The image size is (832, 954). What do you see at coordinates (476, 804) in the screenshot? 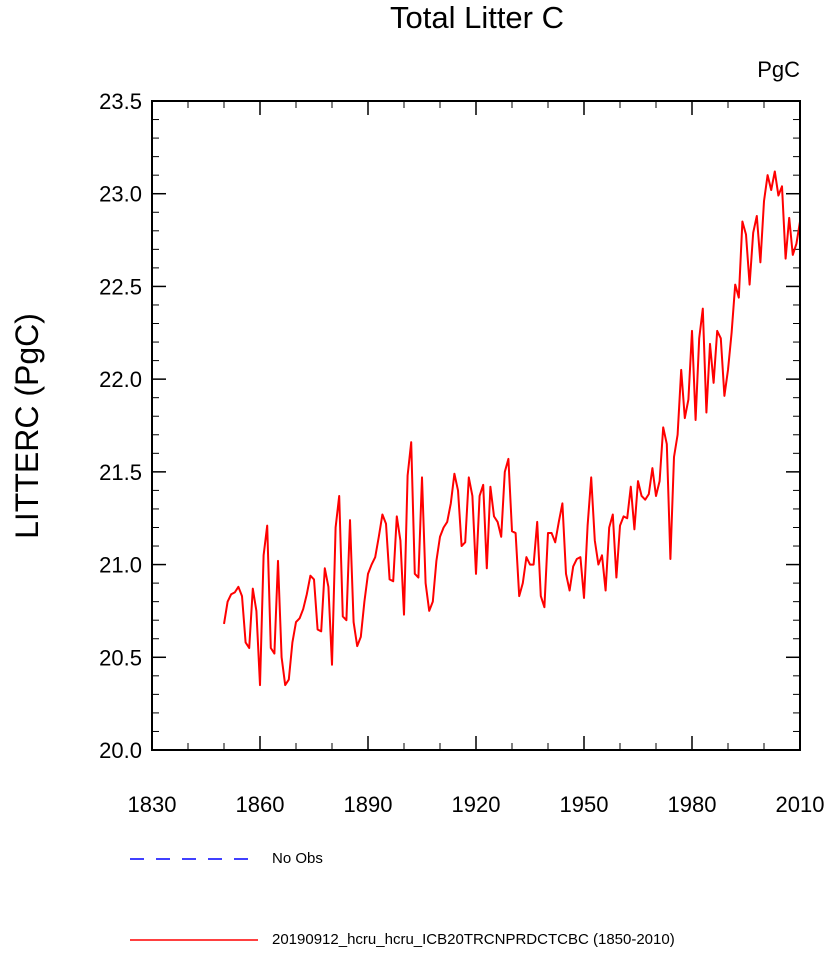
I see `x-tick-label: 1920` at bounding box center [476, 804].